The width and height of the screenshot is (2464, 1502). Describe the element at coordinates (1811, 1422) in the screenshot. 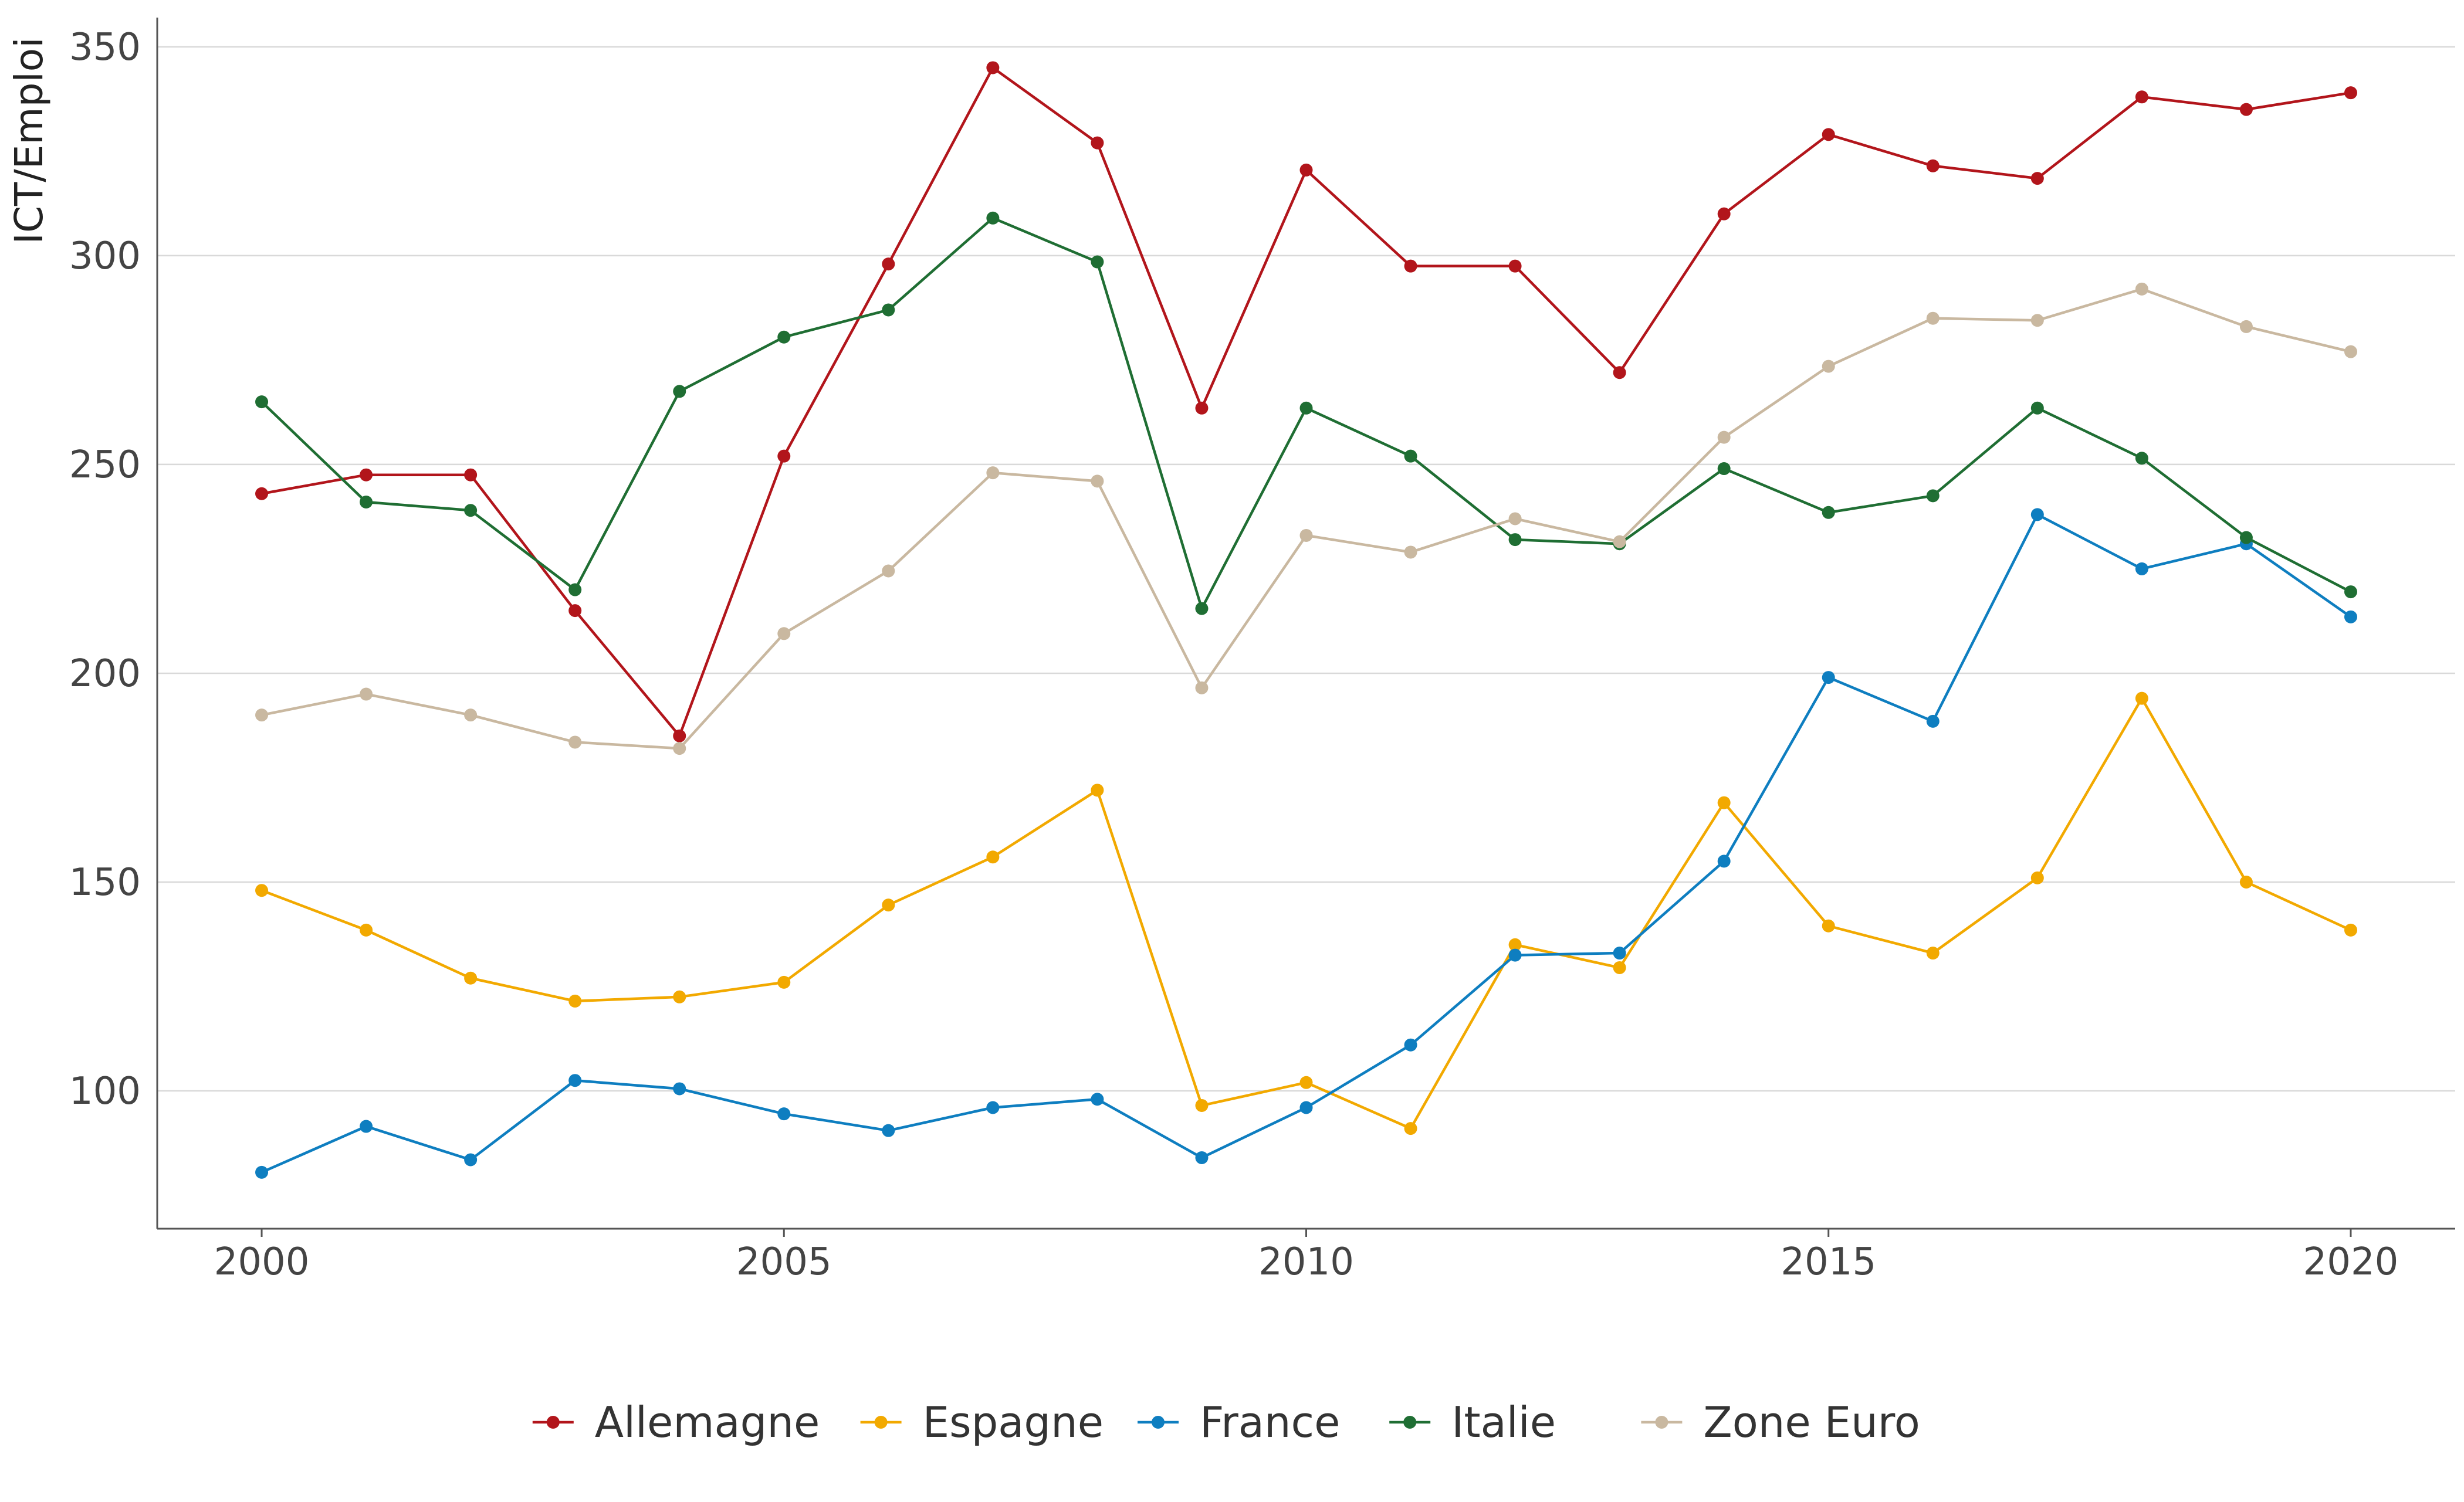

I see `legend-label-zone-euro: Zone Euro` at that location.